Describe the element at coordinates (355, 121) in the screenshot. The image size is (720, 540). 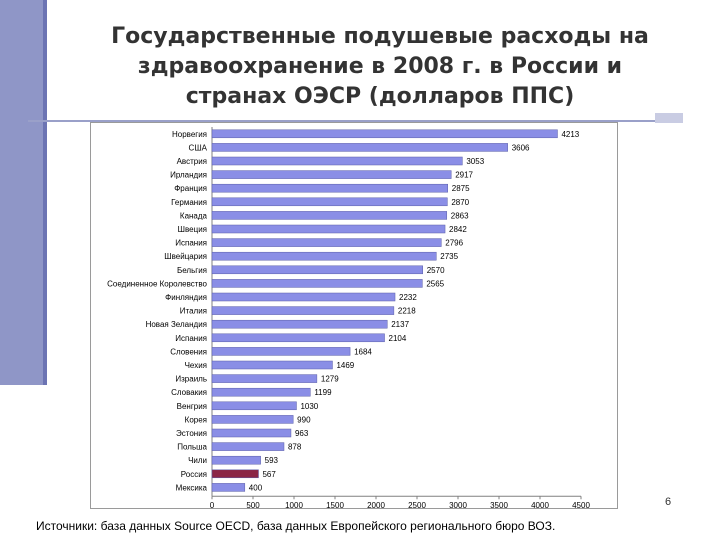
I see `decorative-divider-line` at that location.